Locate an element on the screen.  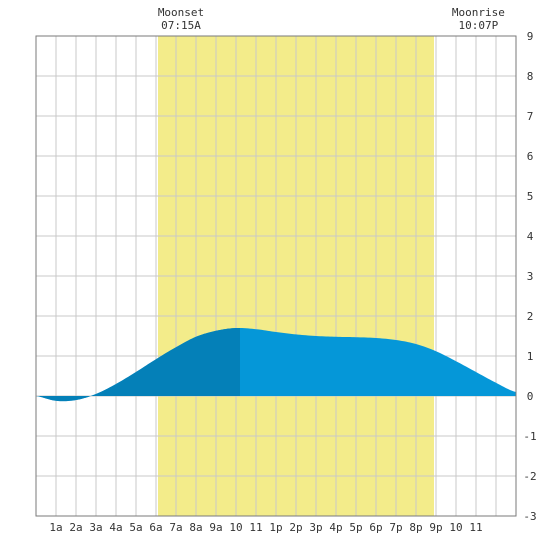
x-tick-label: 1a is located at coordinates (55, 527).